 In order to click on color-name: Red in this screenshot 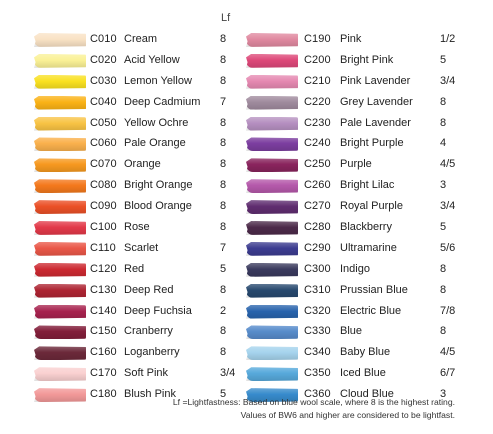, I will do `click(134, 268)`.